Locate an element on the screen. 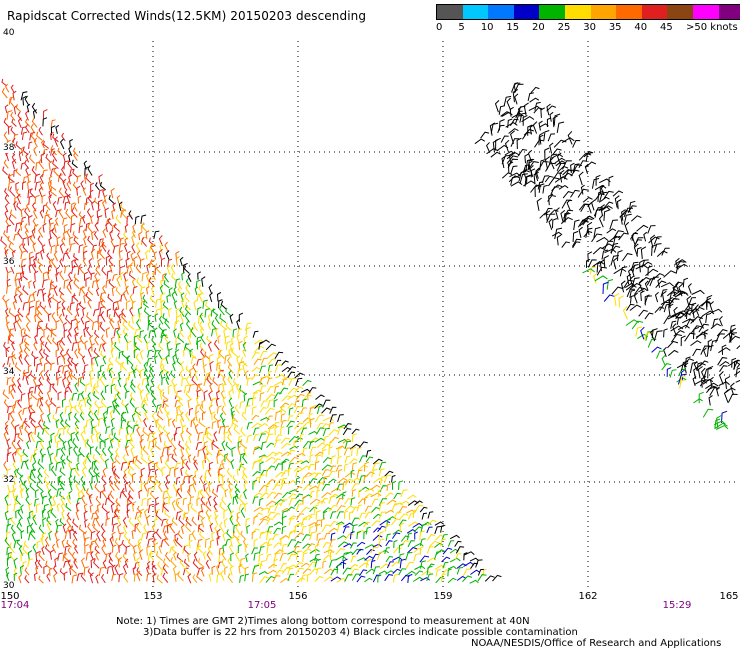  legend-tick-label: 10 is located at coordinates (487, 27).